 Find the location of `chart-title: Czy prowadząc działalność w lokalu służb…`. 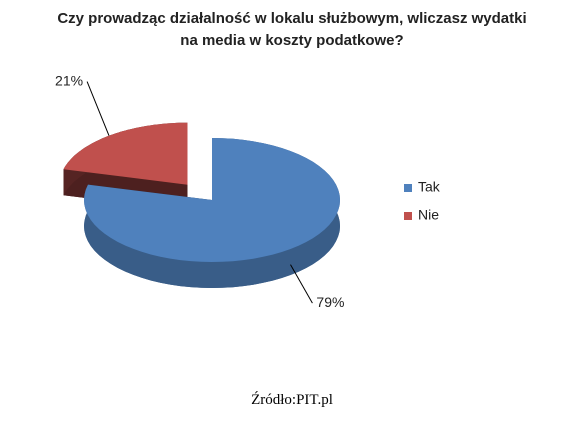

chart-title: Czy prowadząc działalność w lokalu służb… is located at coordinates (292, 29).